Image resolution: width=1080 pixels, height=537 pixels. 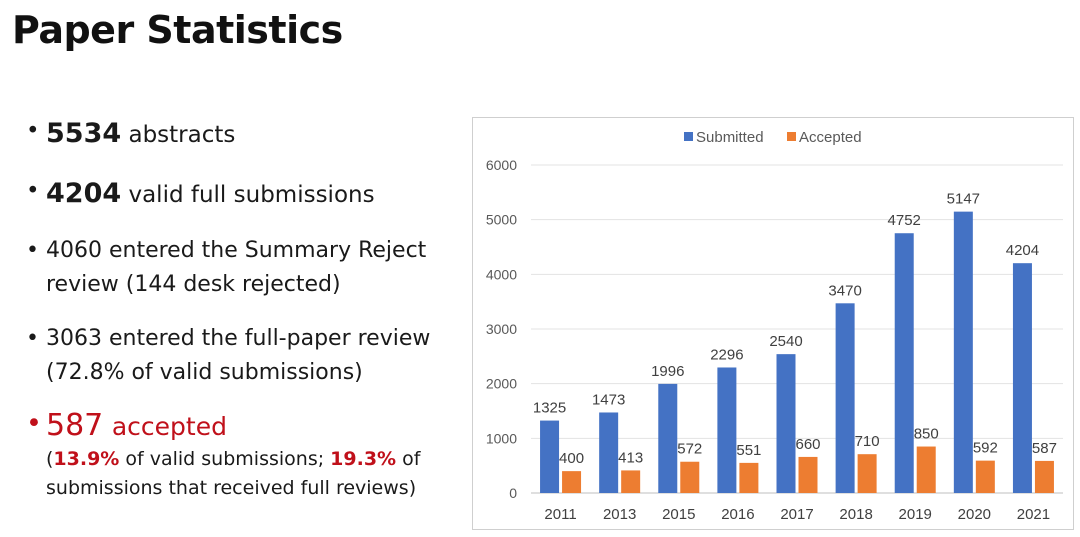 What do you see at coordinates (904, 220) in the screenshot?
I see `data-label-submitted: 4752` at bounding box center [904, 220].